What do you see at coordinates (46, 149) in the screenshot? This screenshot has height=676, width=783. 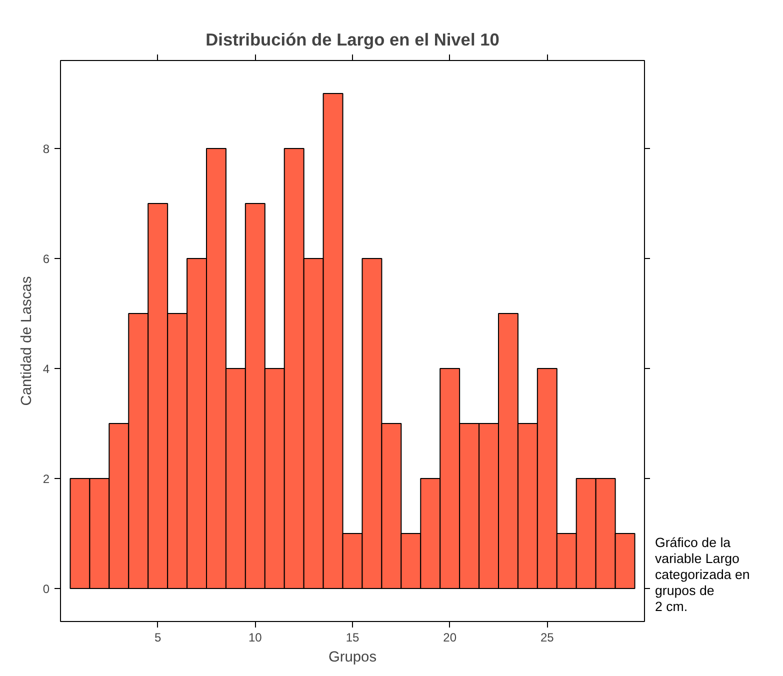 I see `y-tick-label: 8` at bounding box center [46, 149].